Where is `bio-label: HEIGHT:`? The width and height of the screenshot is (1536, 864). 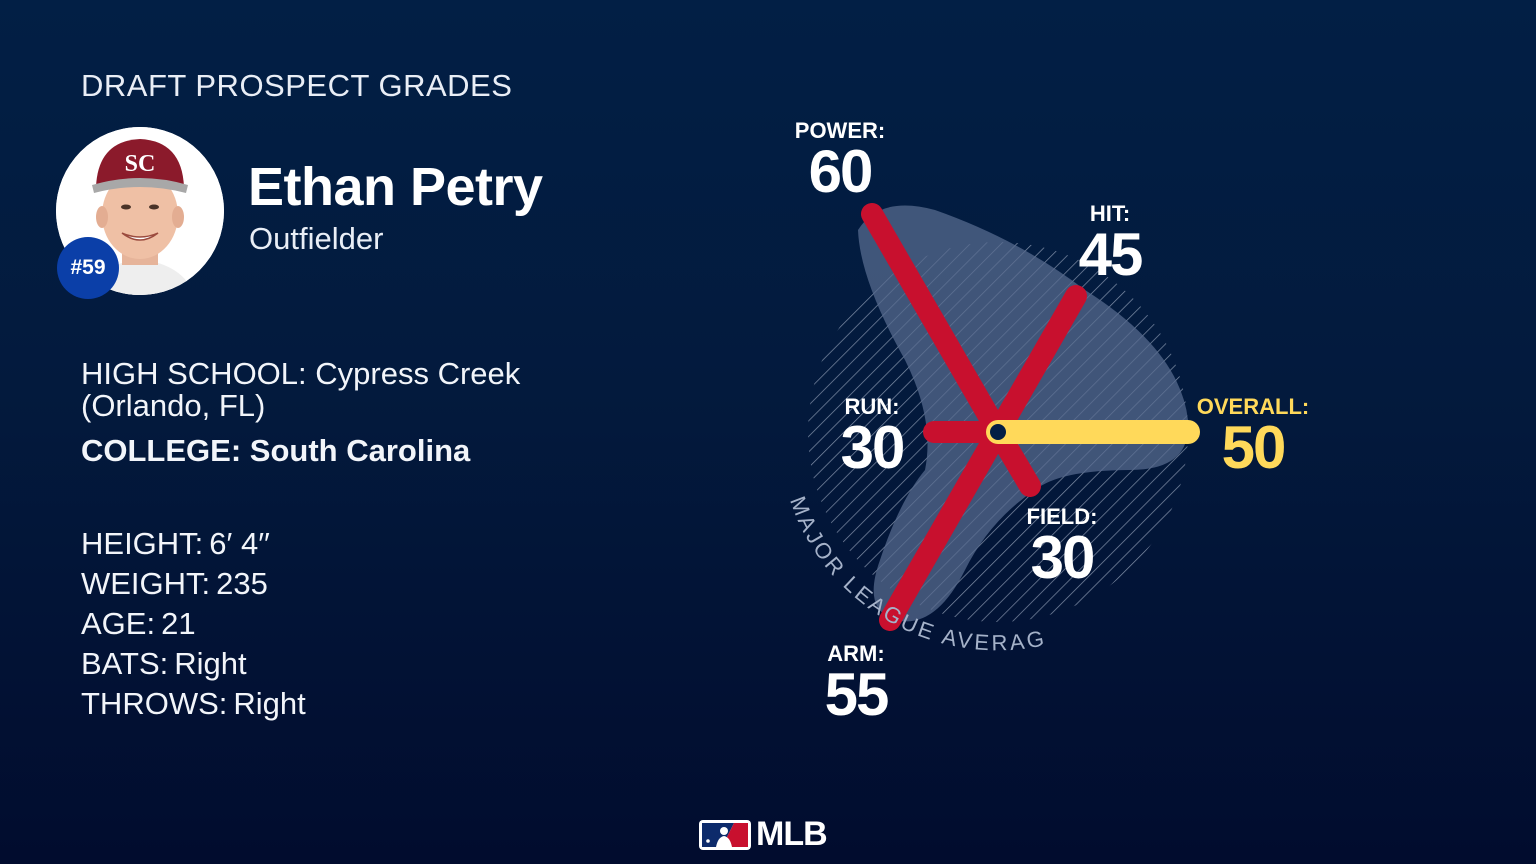 bio-label: HEIGHT: is located at coordinates (142, 543).